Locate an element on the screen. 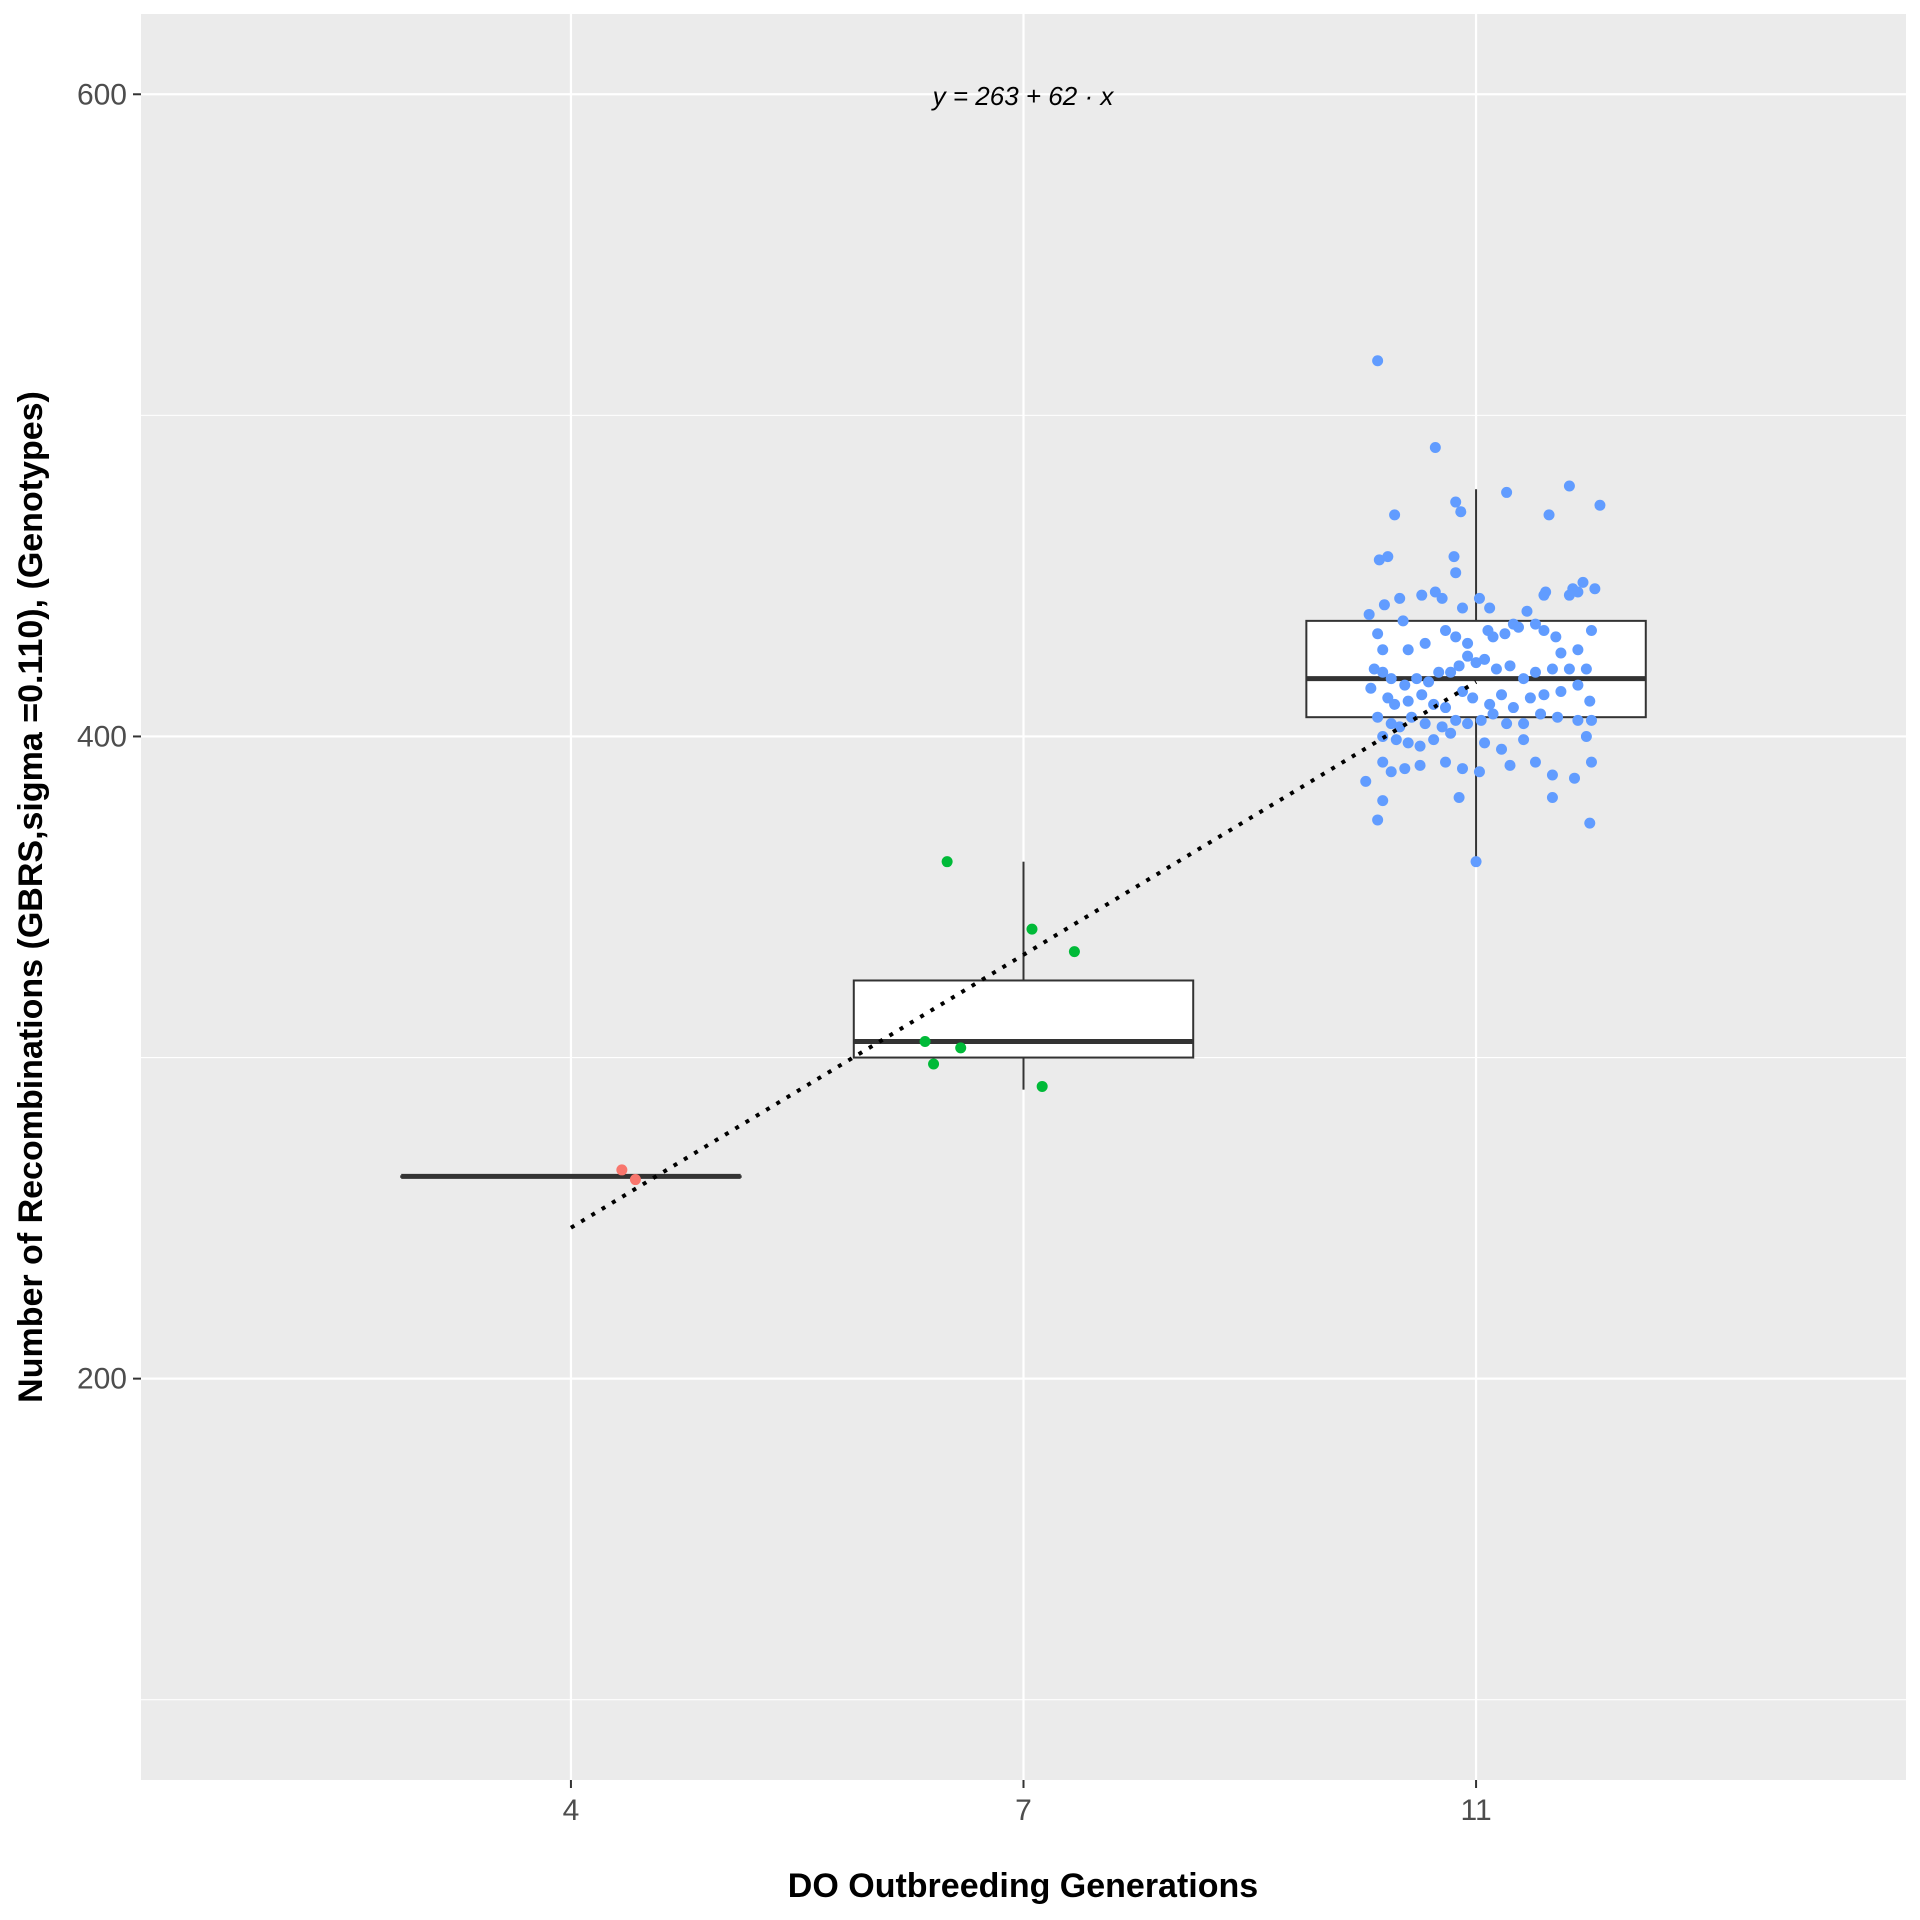 This screenshot has width=1920, height=1920. annotation-equation: y = 263 + 62 · x is located at coordinates (1023, 96).